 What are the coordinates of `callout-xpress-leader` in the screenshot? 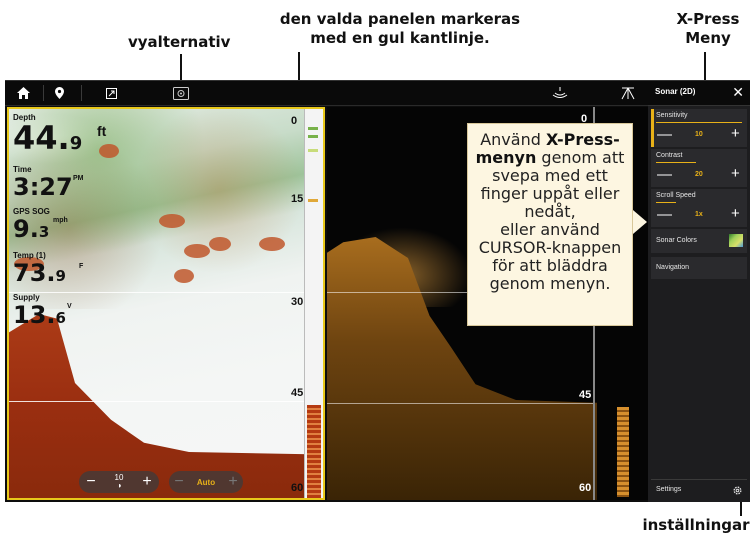 It's located at (705, 72).